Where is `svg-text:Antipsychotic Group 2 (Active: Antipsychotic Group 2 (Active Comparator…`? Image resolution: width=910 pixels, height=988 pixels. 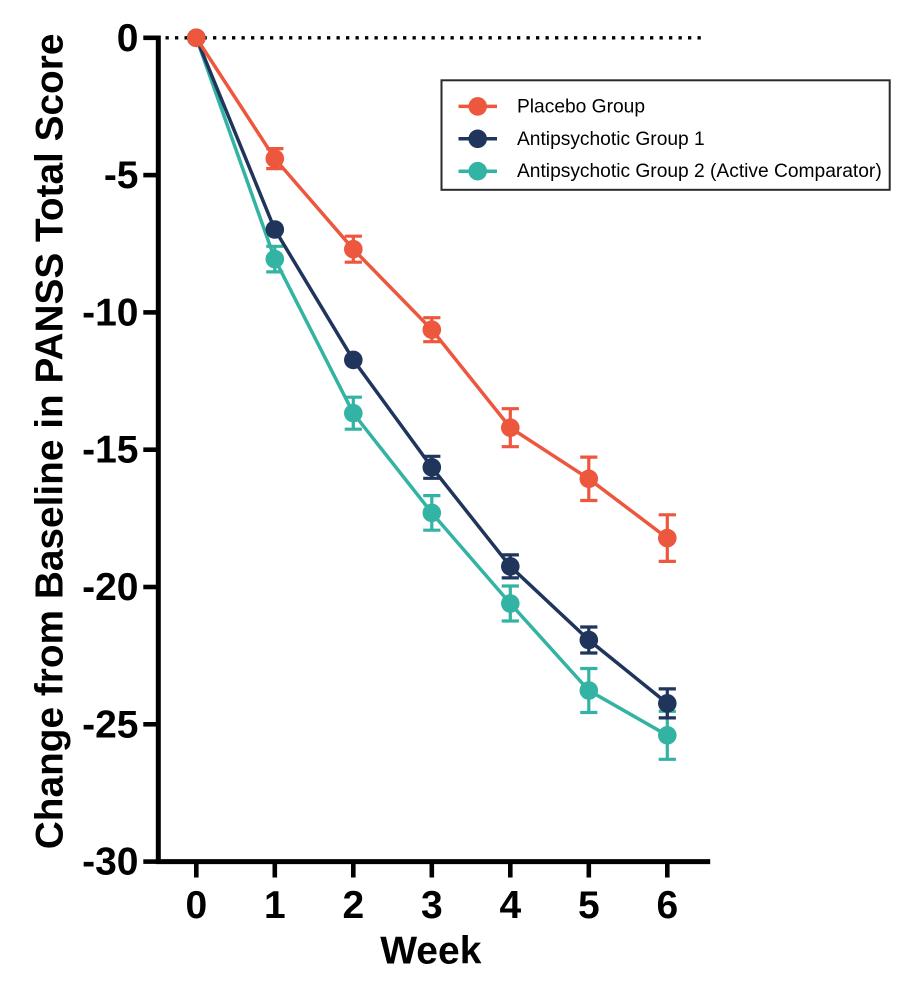
svg-text:Antipsychotic Group 2 (Active: Antipsychotic Group 2 (Active Comparator… is located at coordinates (699, 171).